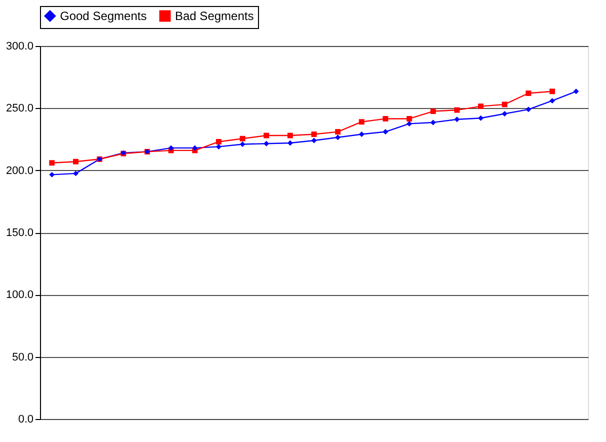  Describe the element at coordinates (20, 233) in the screenshot. I see `y-tick-label: 150.0` at that location.